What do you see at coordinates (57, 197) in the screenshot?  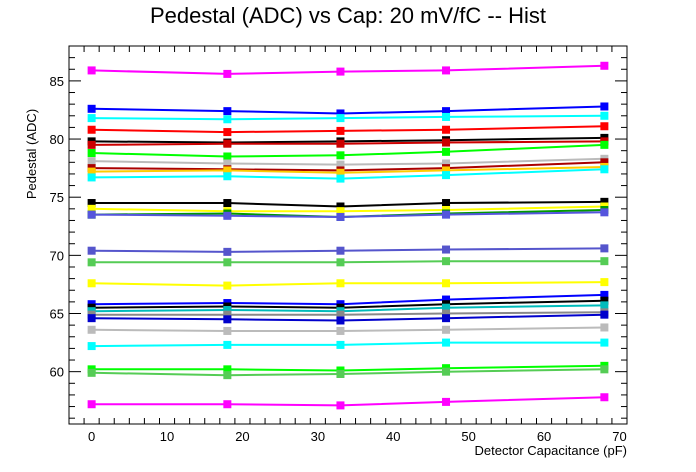 I see `y-tick-label: 75` at bounding box center [57, 197].